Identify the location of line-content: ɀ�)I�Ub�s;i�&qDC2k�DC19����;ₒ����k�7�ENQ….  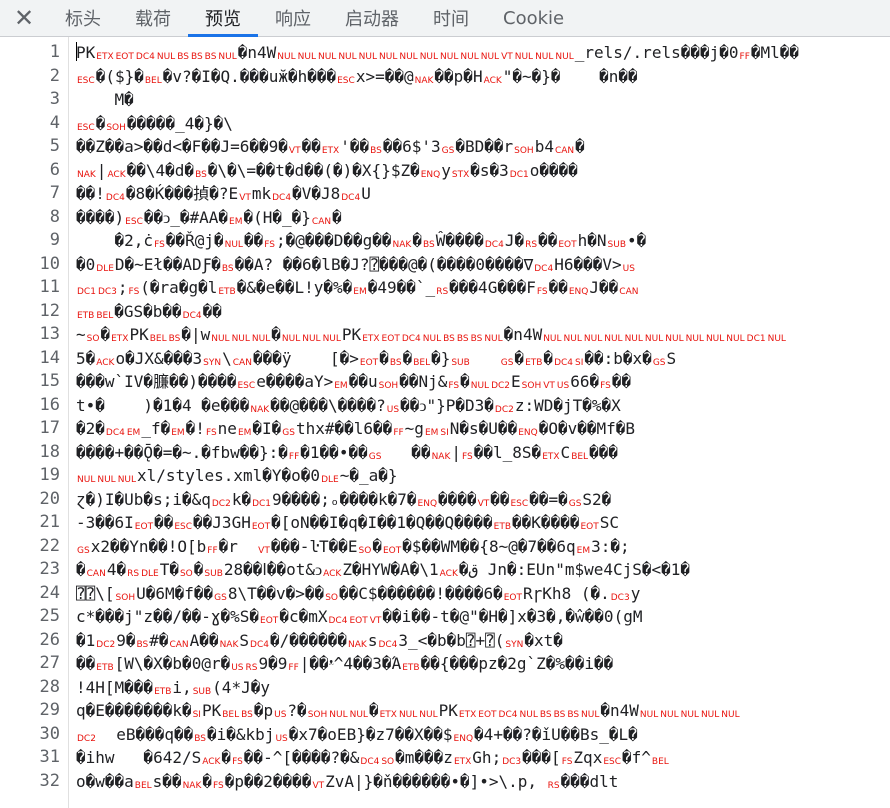
(343, 502).